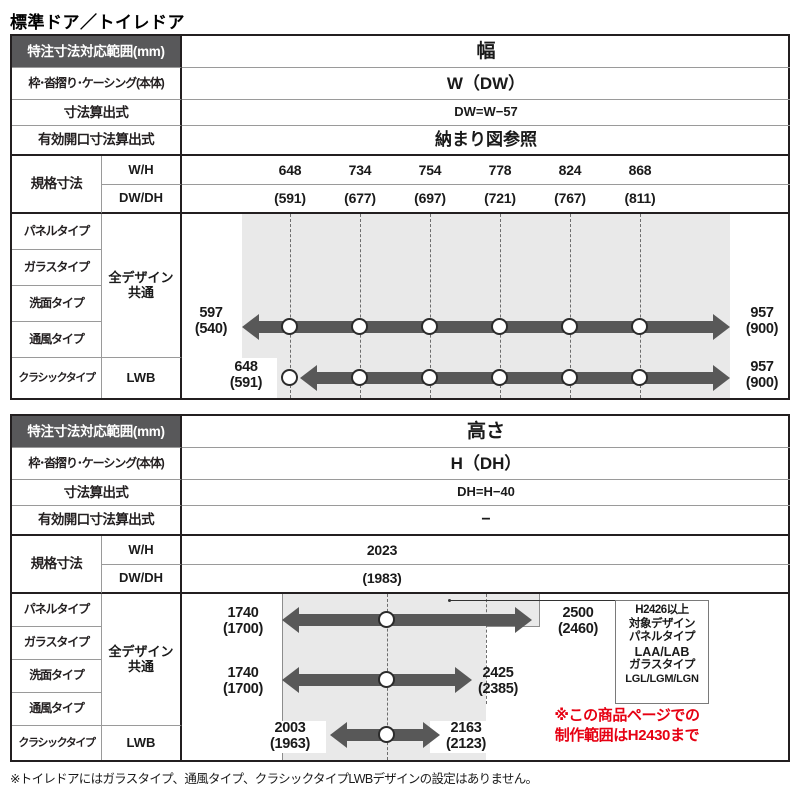  What do you see at coordinates (290, 199) in the screenshot?
I see `width-dwdh-value: (591)` at bounding box center [290, 199].